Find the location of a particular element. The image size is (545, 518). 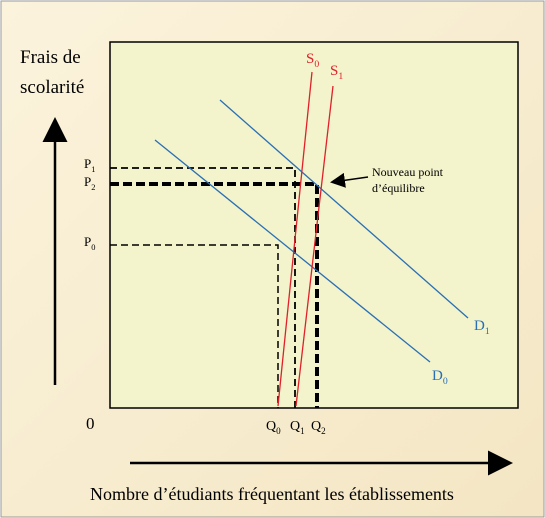

label: Q1 is located at coordinates (297, 427).